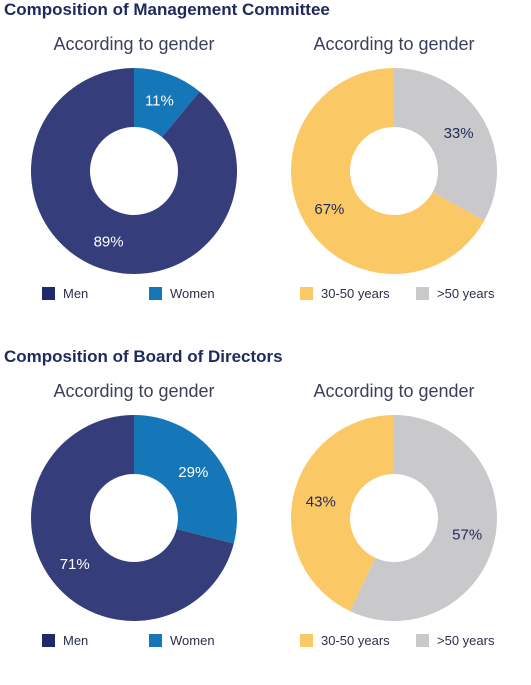 This screenshot has width=531, height=685. Describe the element at coordinates (109, 242) in the screenshot. I see `slice-percent-label: 89%` at that location.